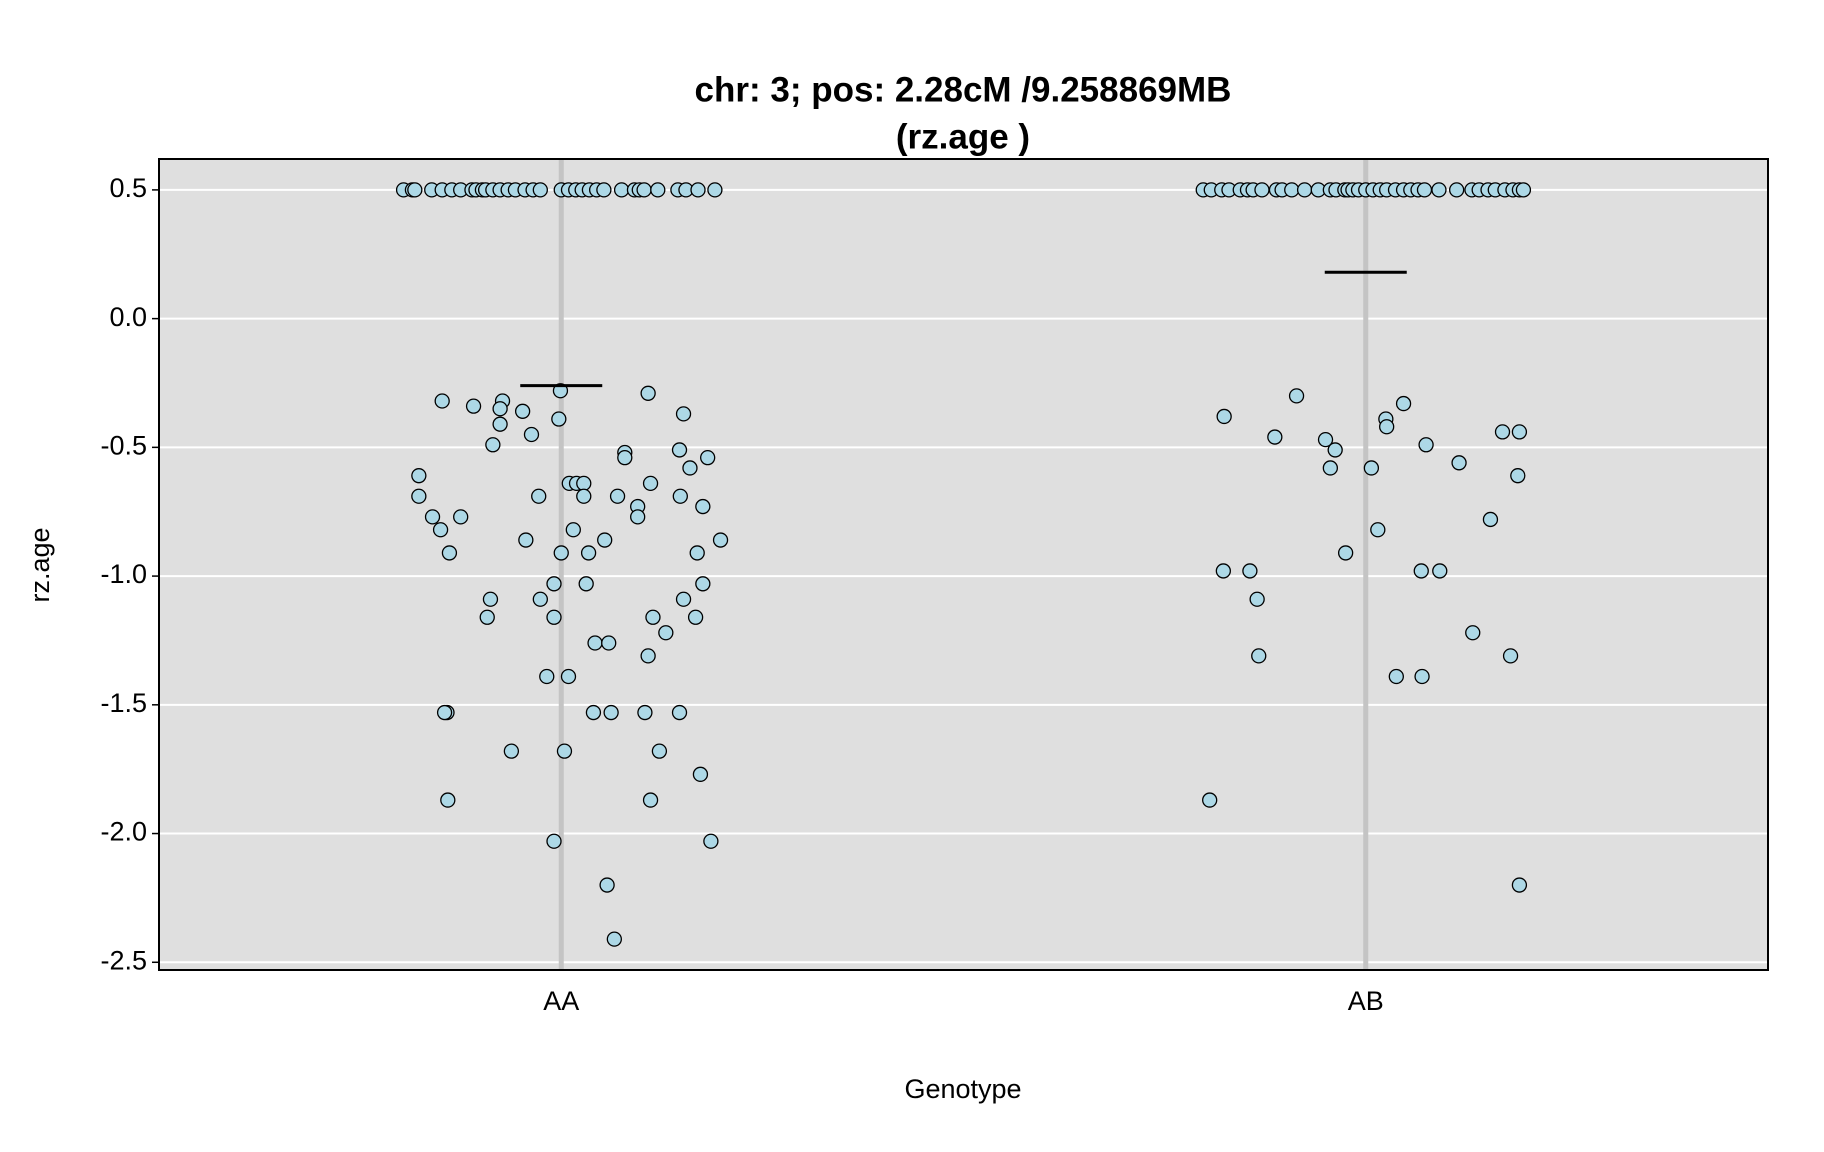 Image resolution: width=1824 pixels, height=1152 pixels. I want to click on x-tick-label: AB, so click(1366, 1001).